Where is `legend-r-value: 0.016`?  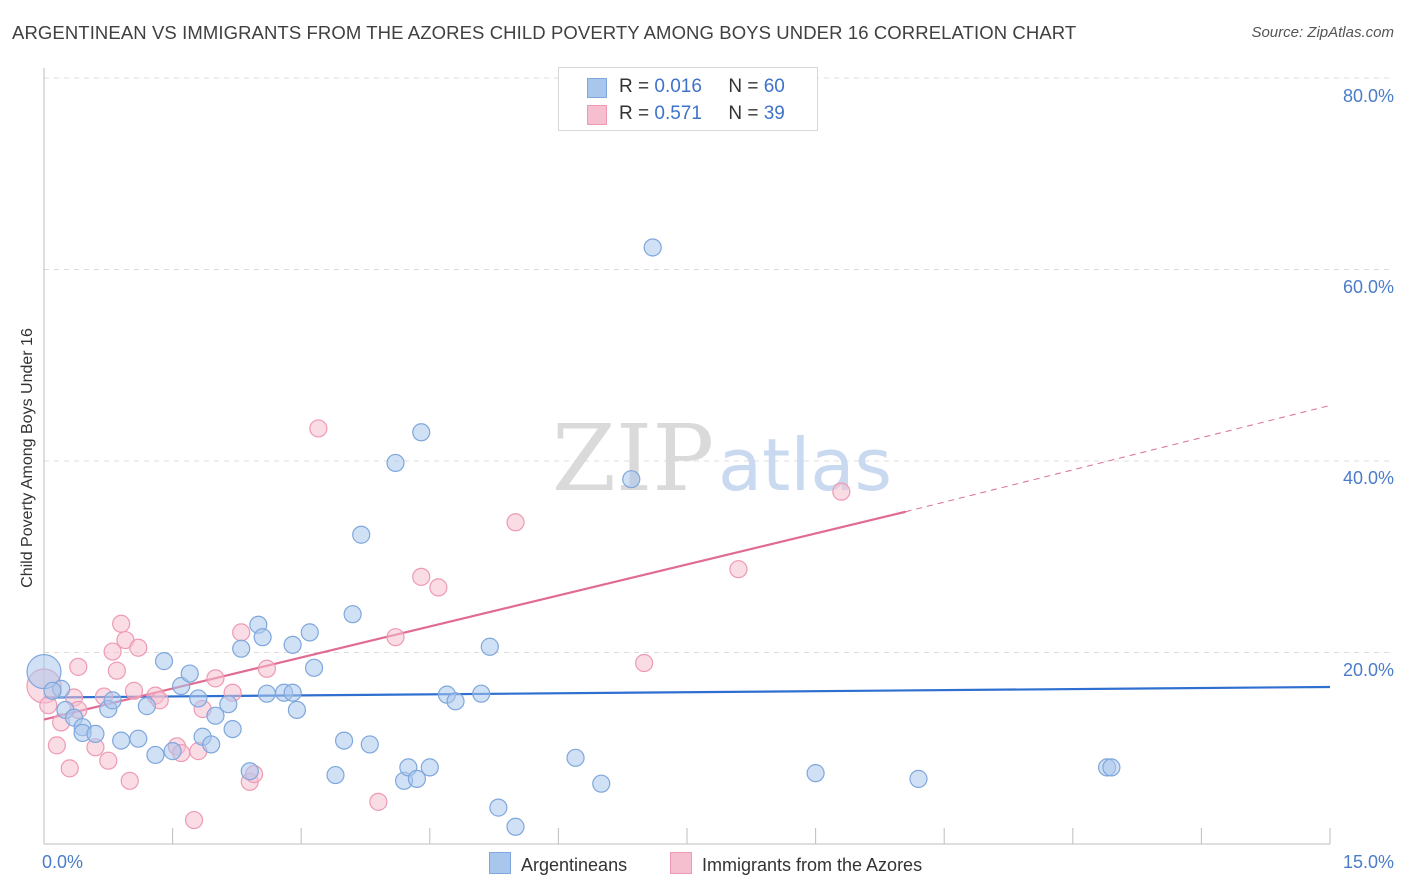 legend-r-value: 0.016 is located at coordinates (678, 86).